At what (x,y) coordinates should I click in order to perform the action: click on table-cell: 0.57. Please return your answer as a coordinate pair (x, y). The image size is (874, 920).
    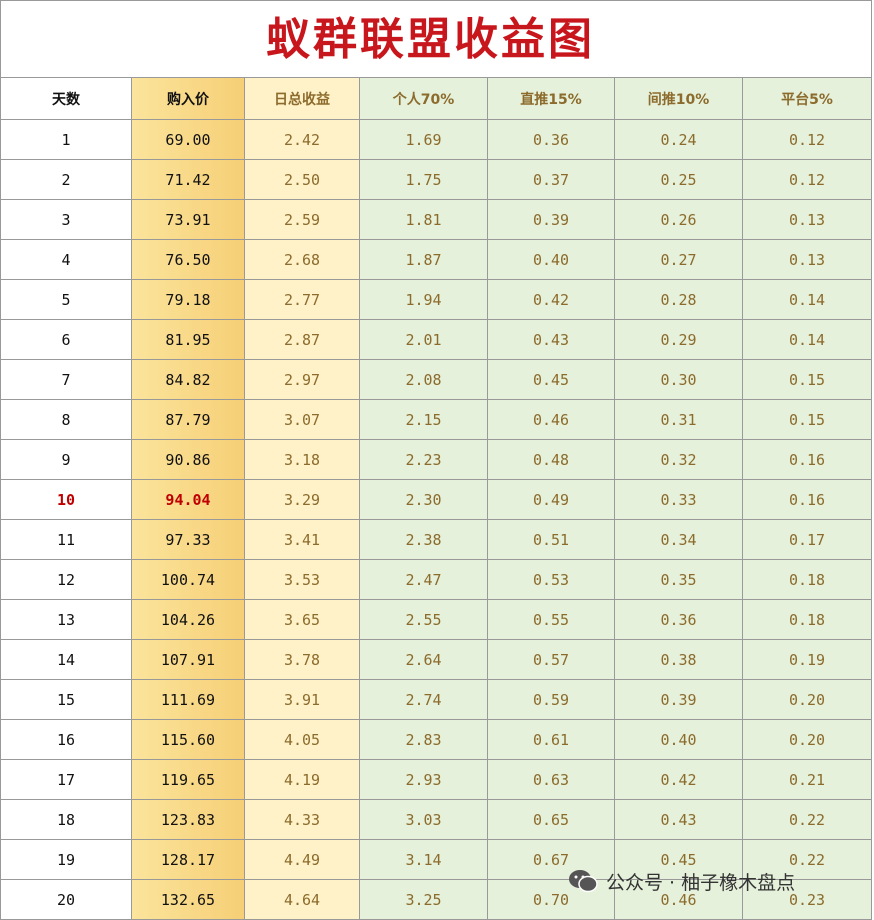
    Looking at the image, I should click on (551, 660).